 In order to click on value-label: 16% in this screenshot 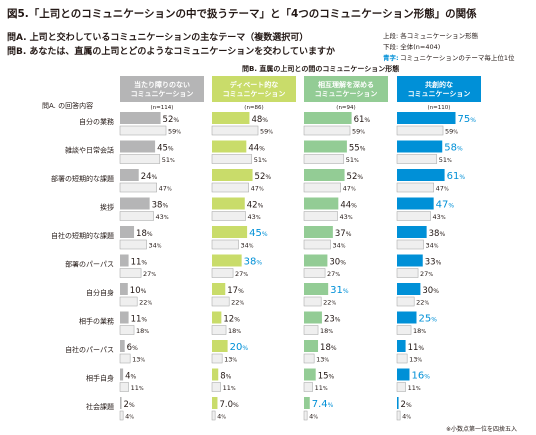, I will do `click(420, 376)`.